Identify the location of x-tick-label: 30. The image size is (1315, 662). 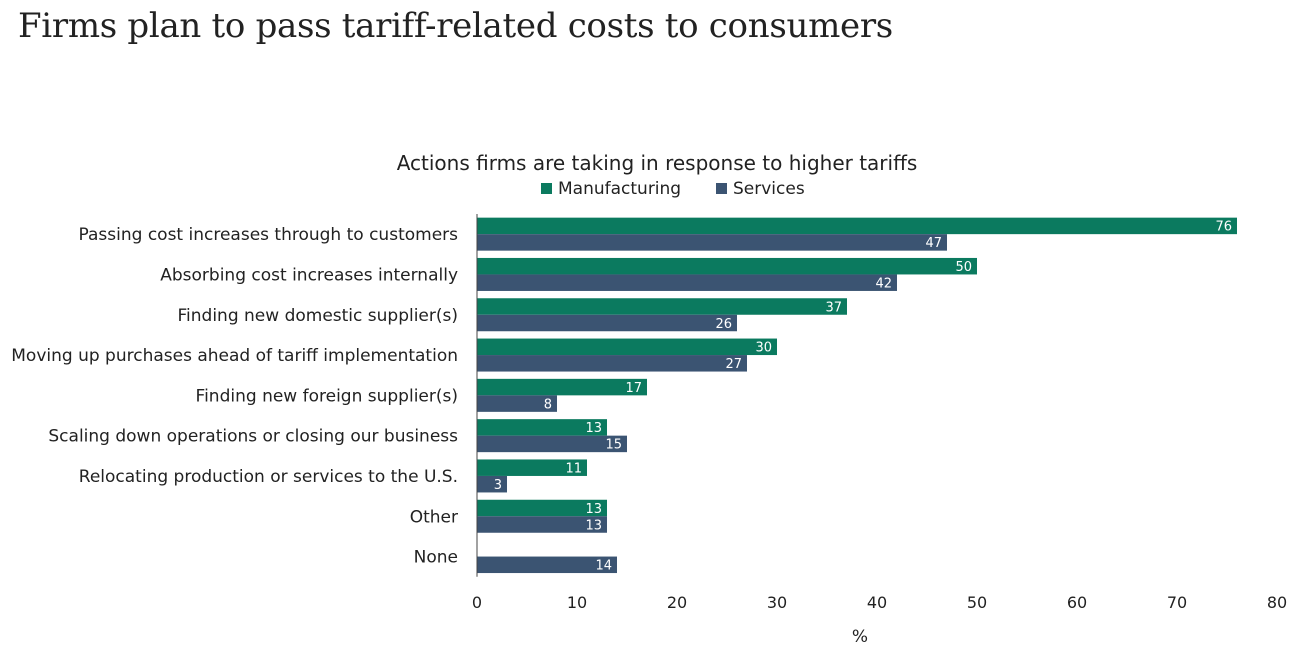
(777, 602).